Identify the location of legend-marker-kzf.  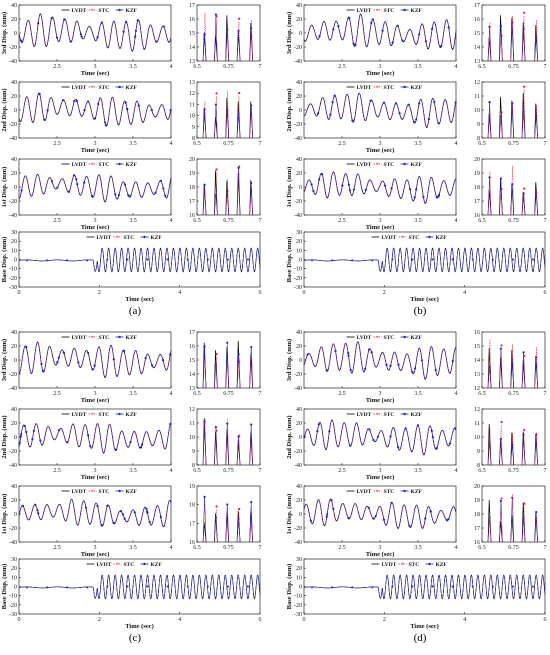
(404, 414).